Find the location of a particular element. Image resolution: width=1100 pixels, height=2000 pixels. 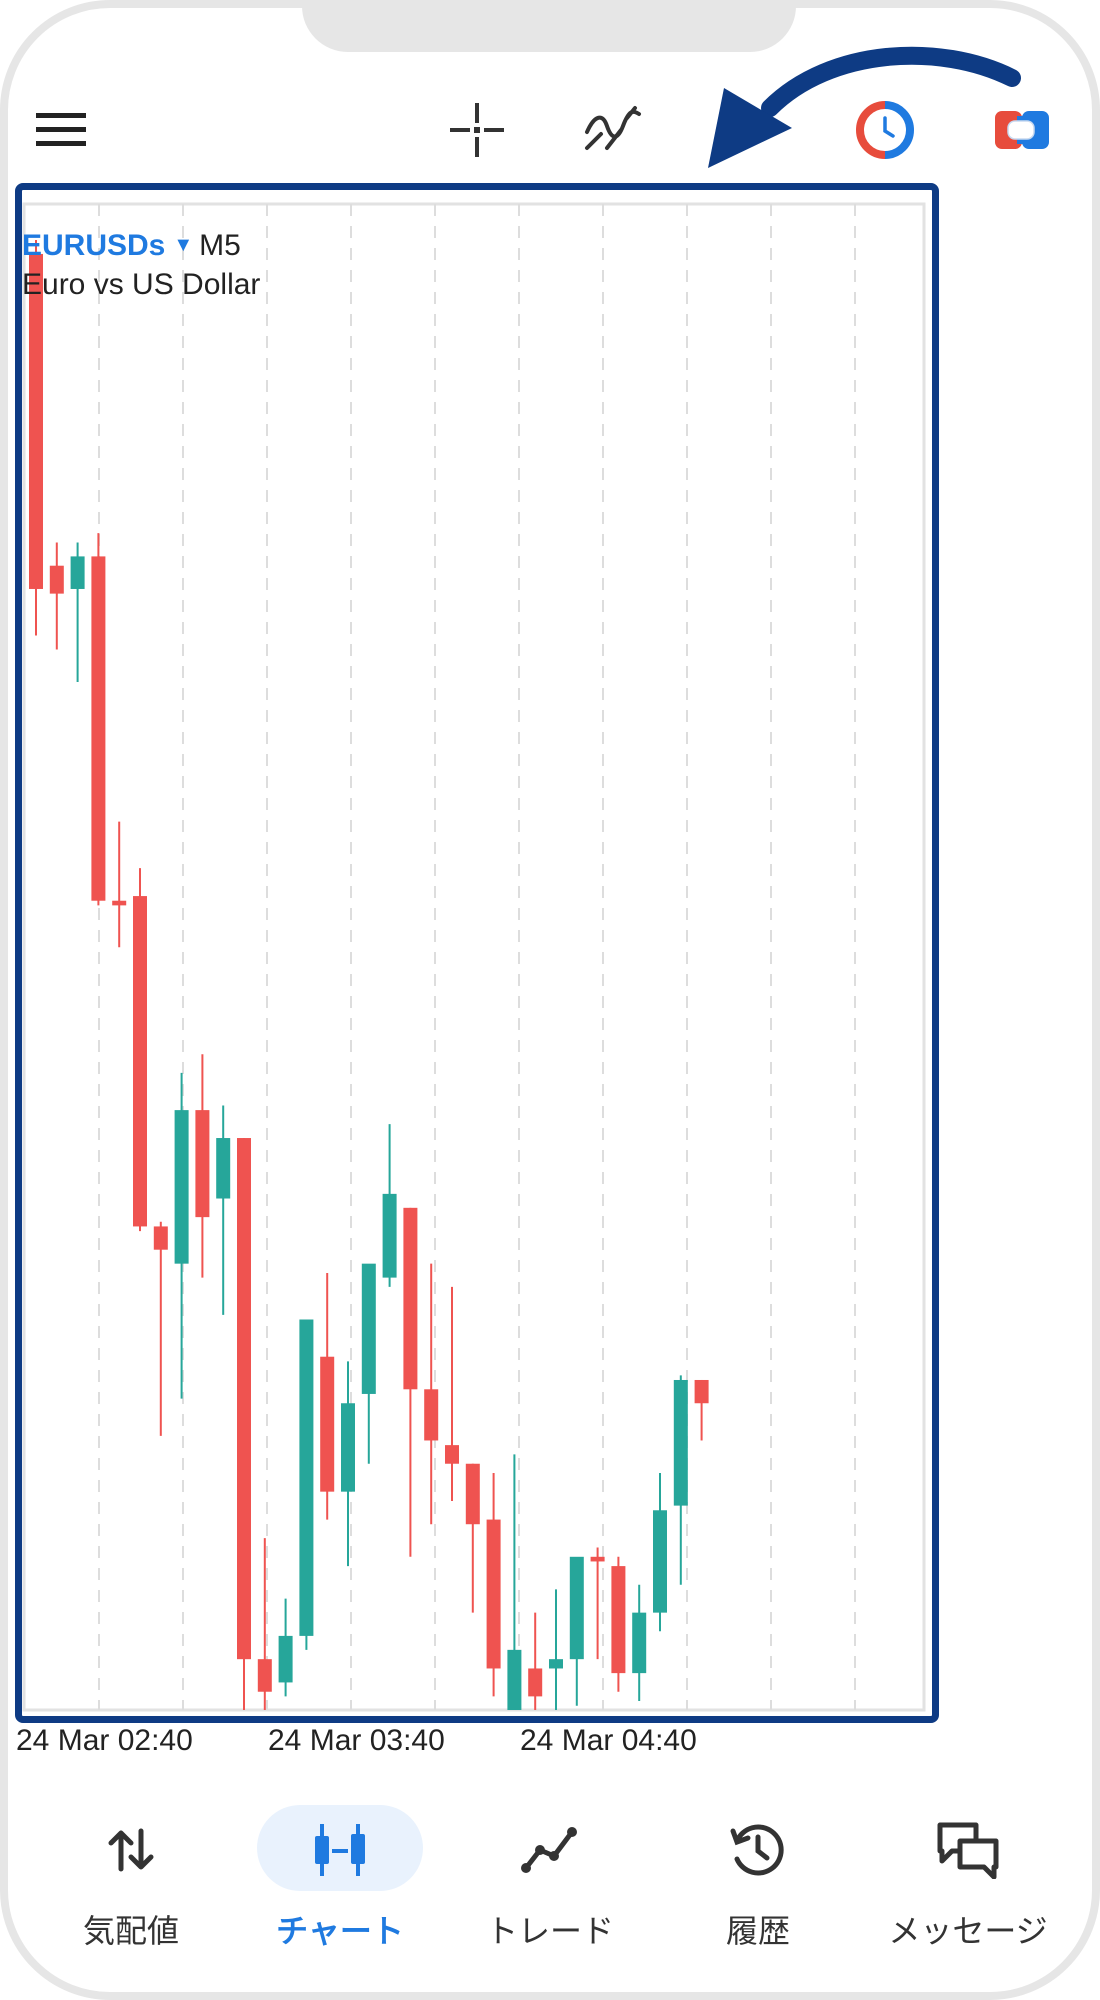

nav-label: メッセージ is located at coordinates (968, 1931).